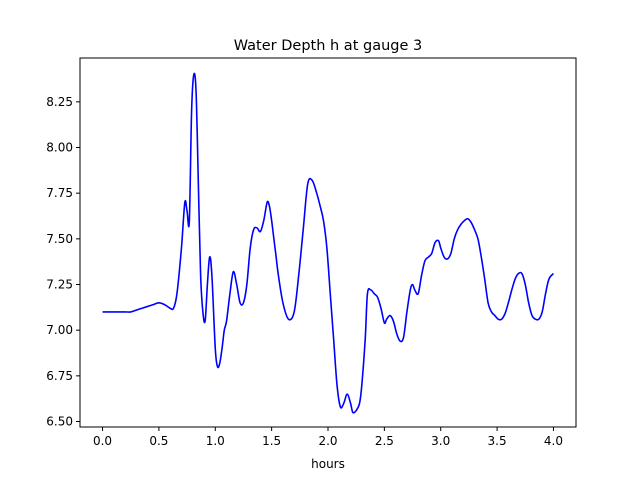  I want to click on x-tick-label: 4.0, so click(553, 441).